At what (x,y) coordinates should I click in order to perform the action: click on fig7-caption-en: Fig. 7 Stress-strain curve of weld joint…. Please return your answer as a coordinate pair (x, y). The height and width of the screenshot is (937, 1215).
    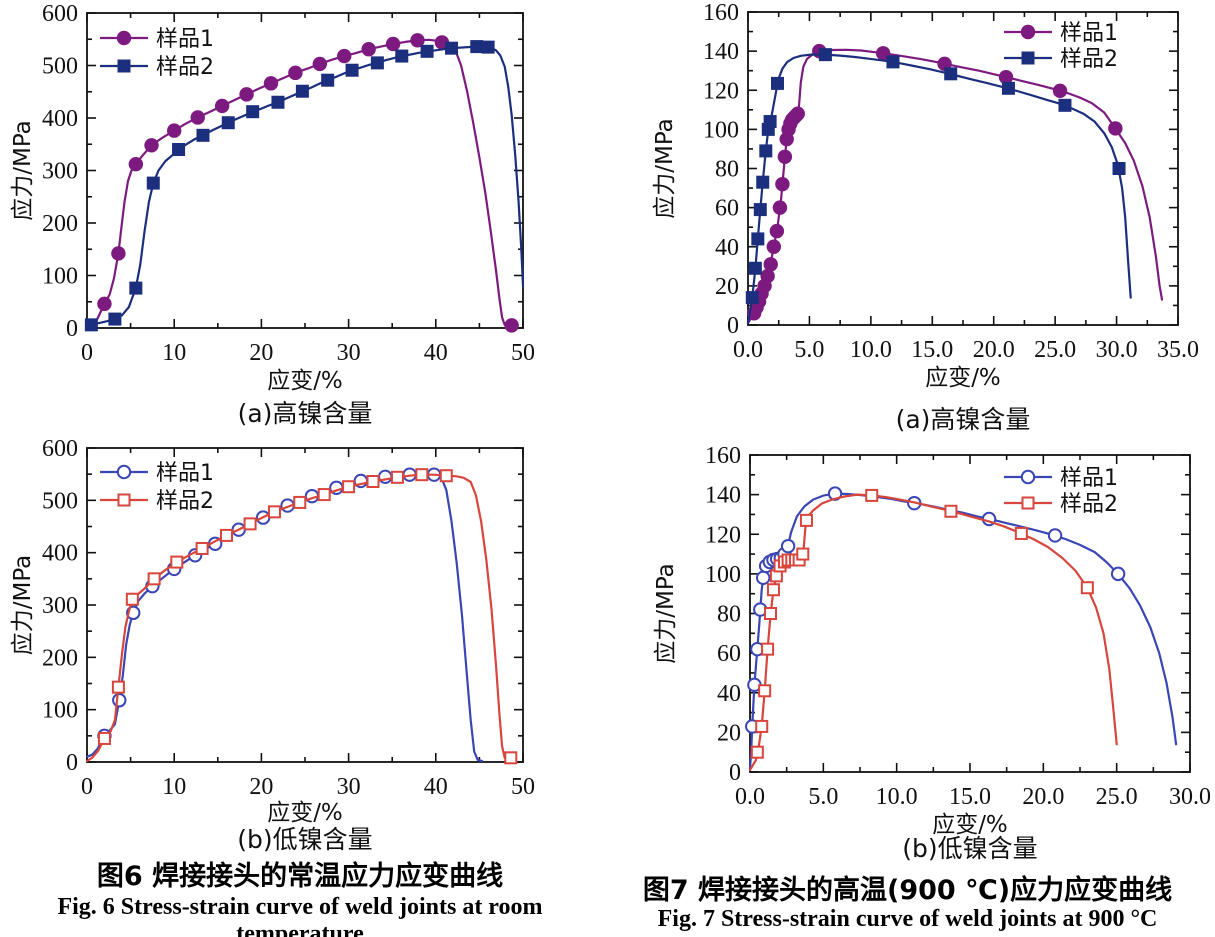
    Looking at the image, I should click on (907, 919).